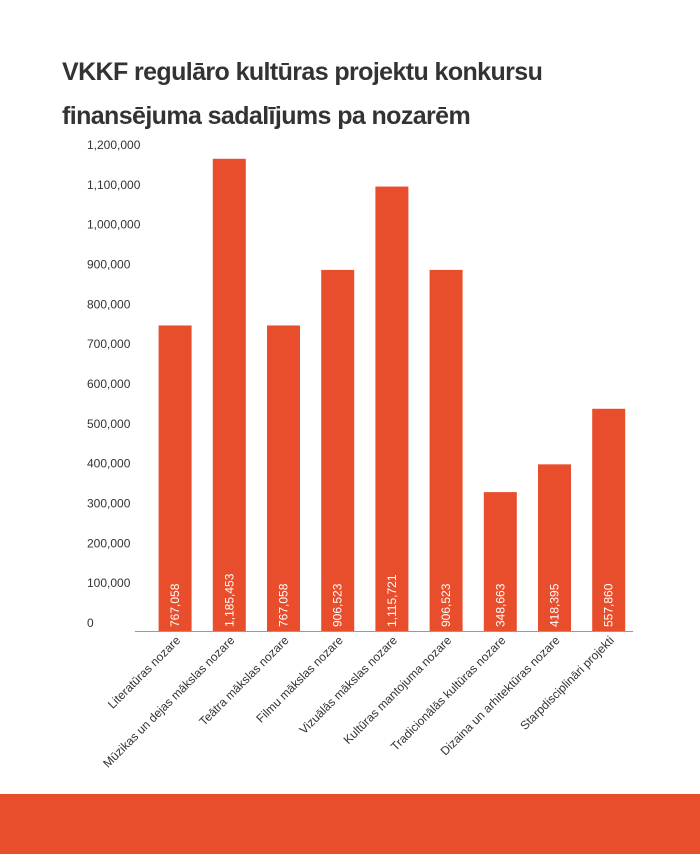 This screenshot has width=700, height=854. I want to click on y-tick-label: 800,000, so click(109, 304).